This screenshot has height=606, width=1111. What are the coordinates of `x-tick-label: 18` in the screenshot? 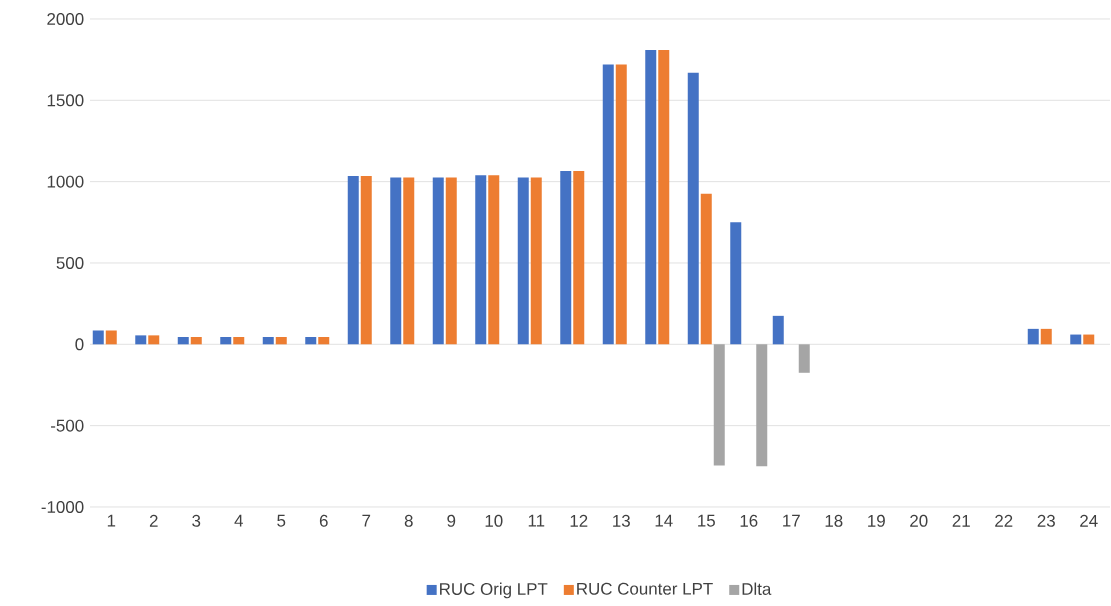 It's located at (834, 520).